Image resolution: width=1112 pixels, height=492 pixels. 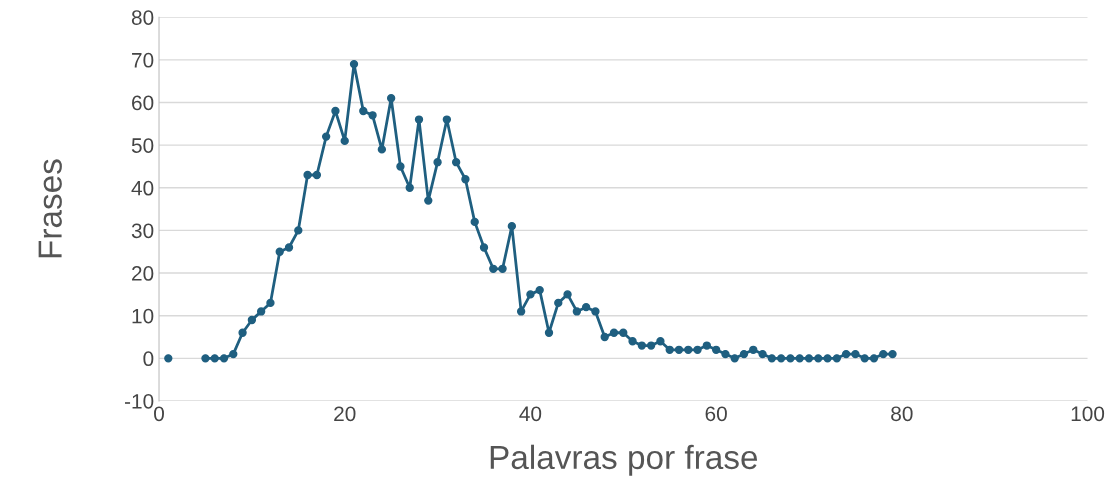 What do you see at coordinates (624, 460) in the screenshot?
I see `x-axis-title: Palavras por frase` at bounding box center [624, 460].